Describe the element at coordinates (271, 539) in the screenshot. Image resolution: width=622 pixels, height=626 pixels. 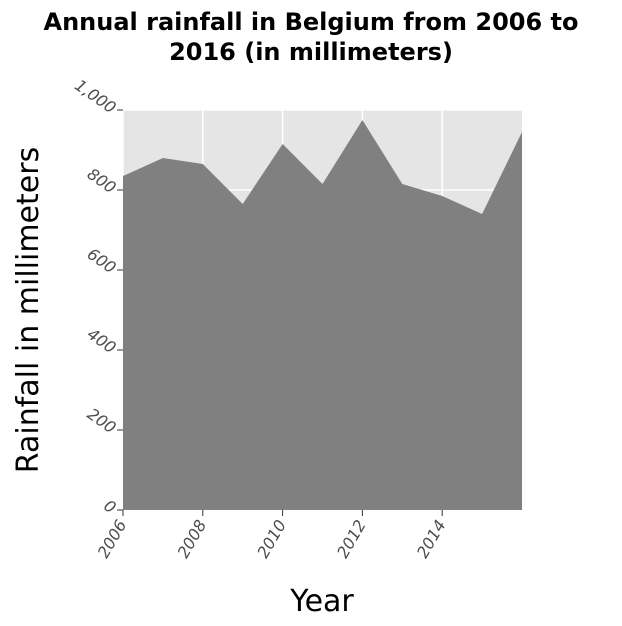
I see `x-tick-label: 2010` at that location.